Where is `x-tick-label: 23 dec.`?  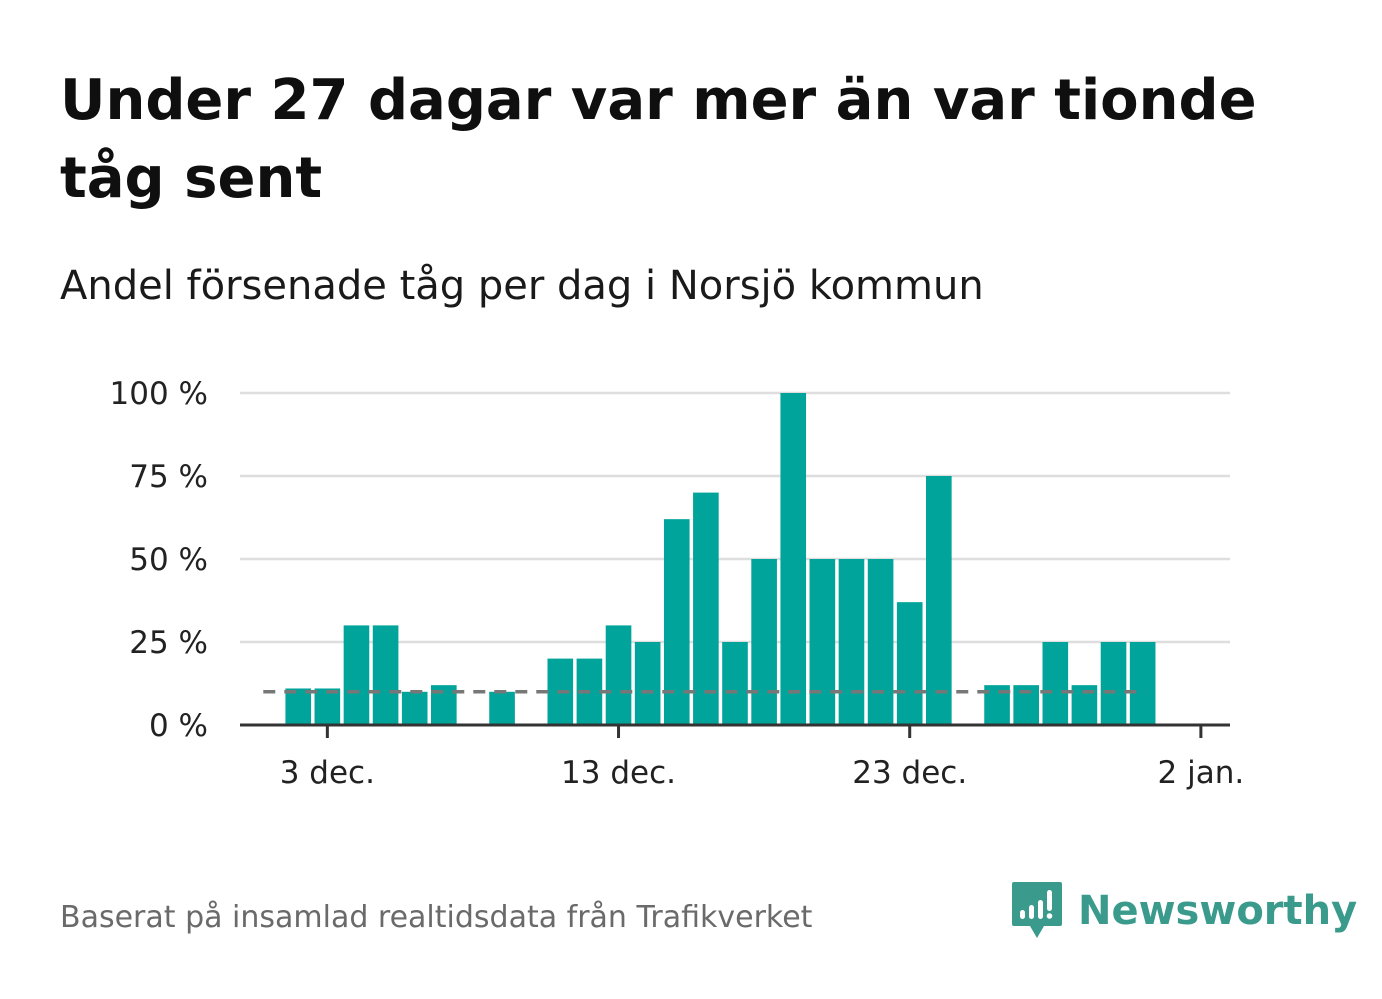 x-tick-label: 23 dec. is located at coordinates (909, 773).